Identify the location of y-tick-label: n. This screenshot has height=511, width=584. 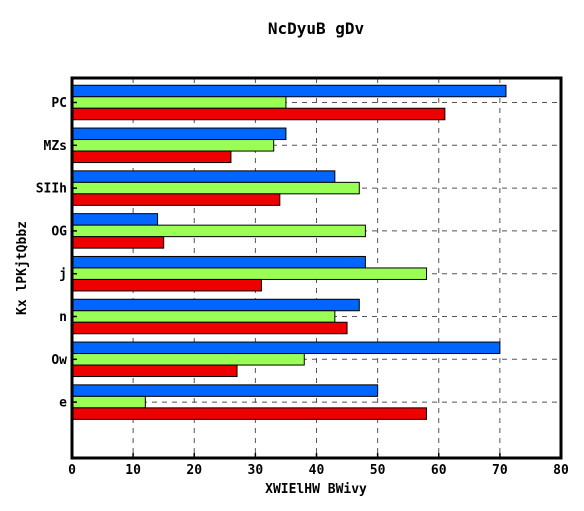
(63, 317).